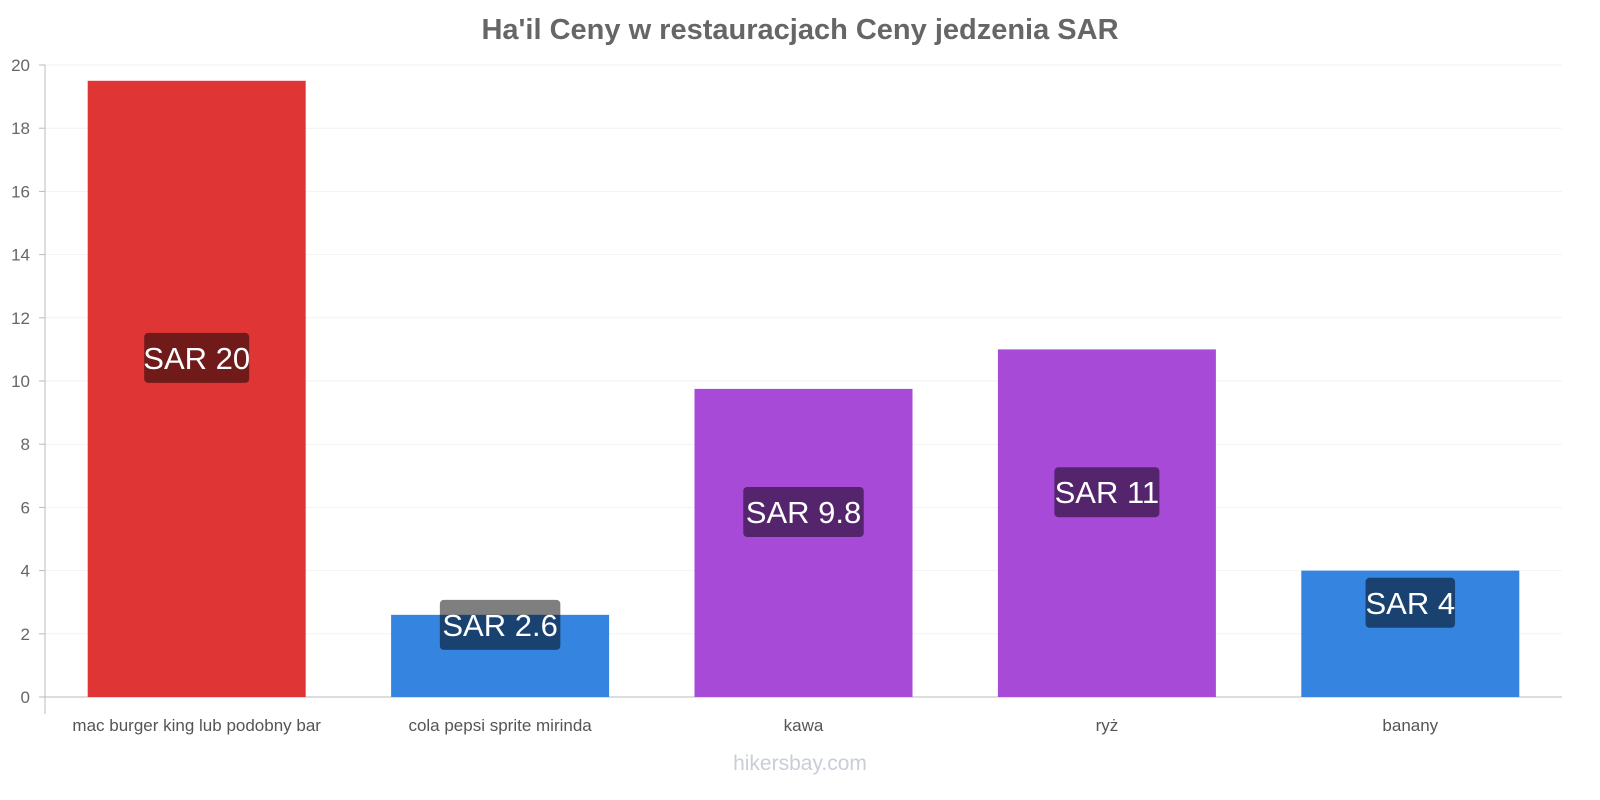 The width and height of the screenshot is (1600, 800). What do you see at coordinates (25, 507) in the screenshot?
I see `y-tick-label: 6` at bounding box center [25, 507].